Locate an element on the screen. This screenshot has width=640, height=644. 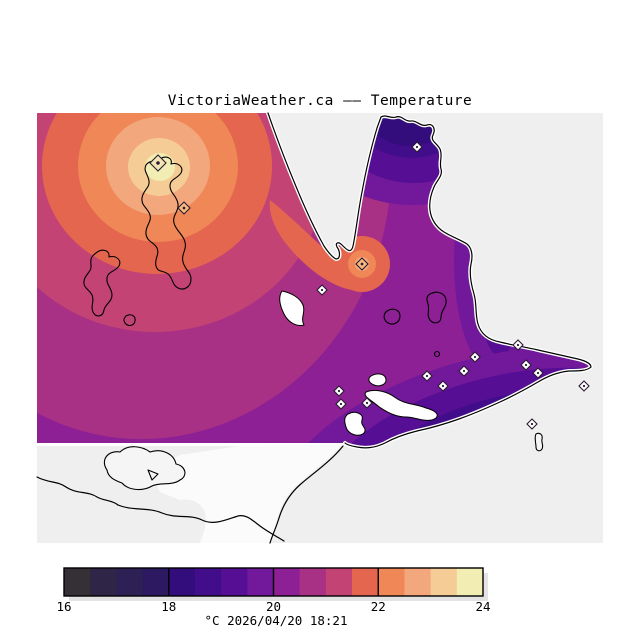
colorbar-segments is located at coordinates (274, 582).